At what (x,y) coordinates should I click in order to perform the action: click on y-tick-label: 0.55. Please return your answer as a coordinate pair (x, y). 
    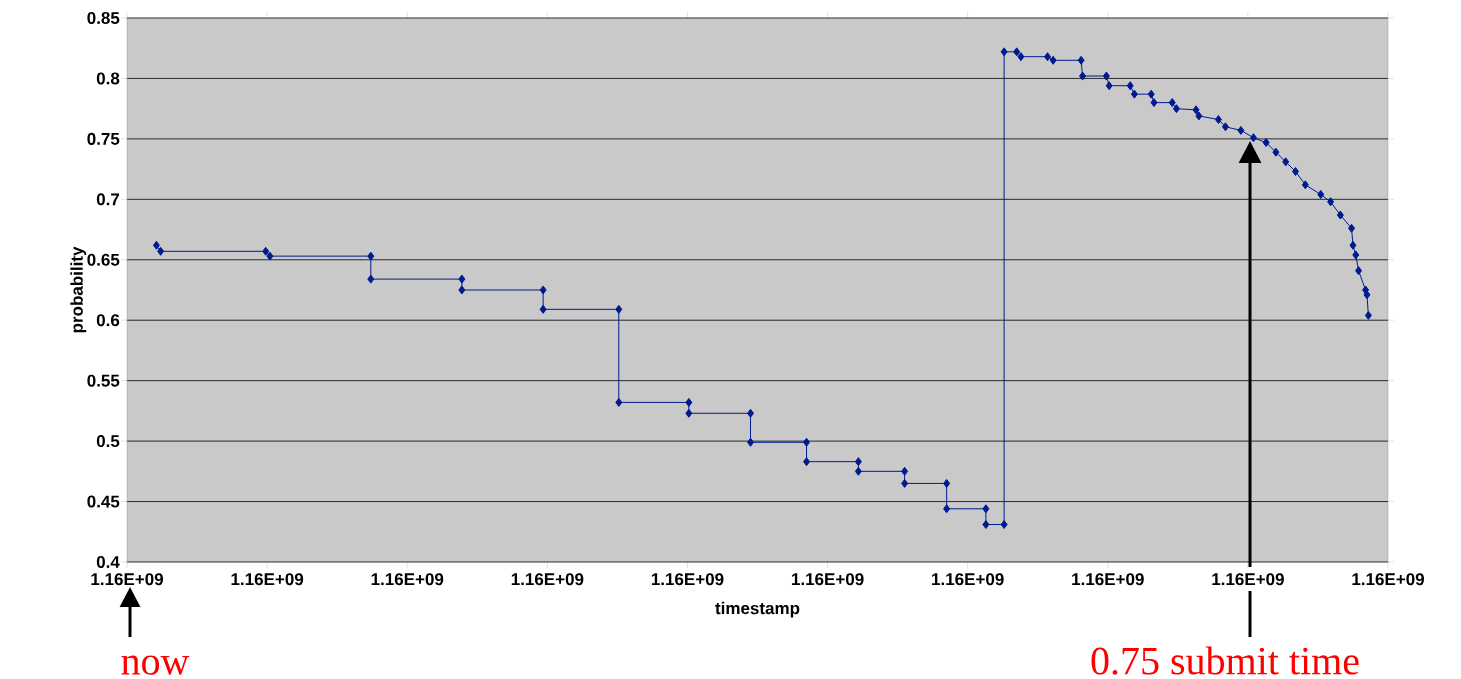
    Looking at the image, I should click on (103, 380).